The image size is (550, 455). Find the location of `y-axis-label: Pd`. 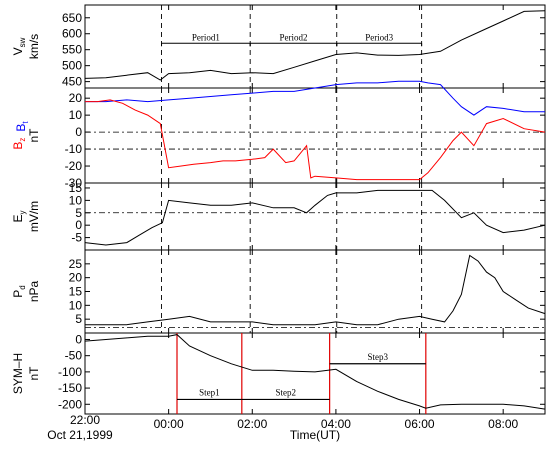

y-axis-label: Pd is located at coordinates (19, 291).